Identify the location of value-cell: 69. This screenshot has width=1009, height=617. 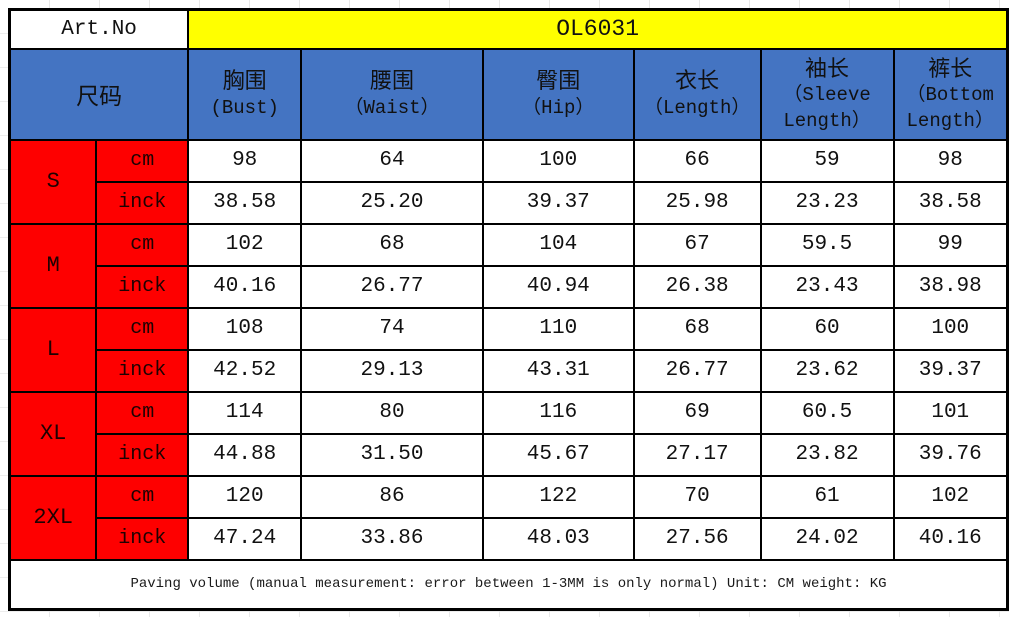
(697, 412).